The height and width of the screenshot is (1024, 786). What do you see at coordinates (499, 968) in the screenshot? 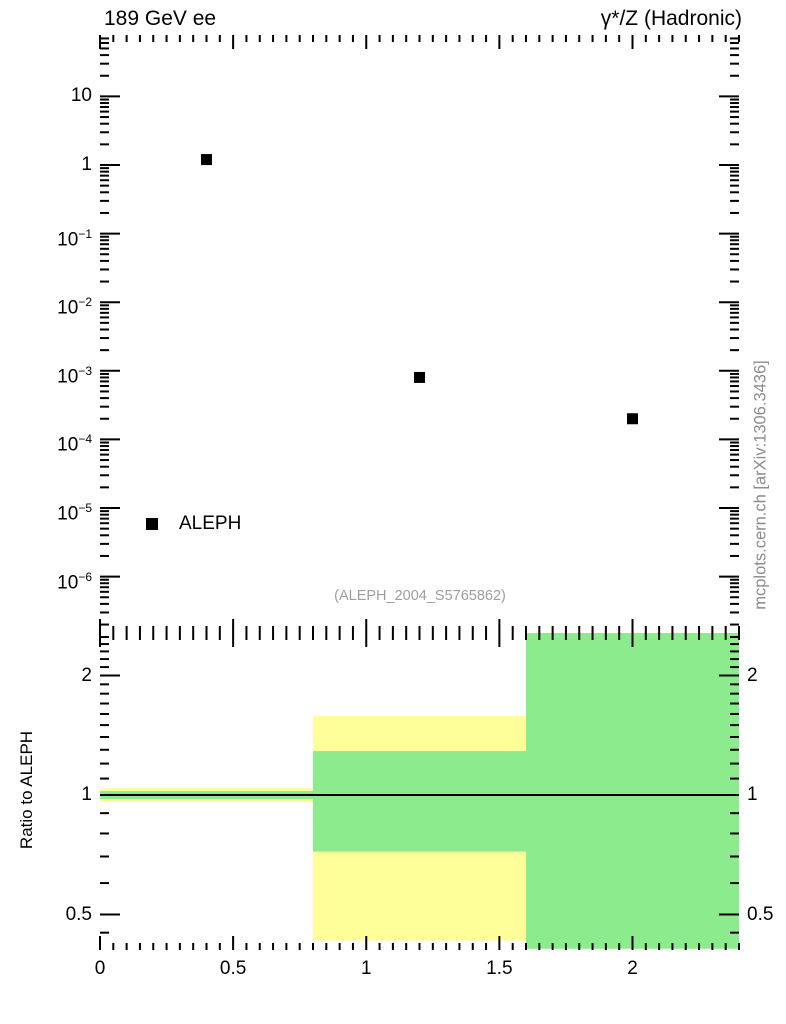
I see `x-axis-tick-label: 1.5` at bounding box center [499, 968].